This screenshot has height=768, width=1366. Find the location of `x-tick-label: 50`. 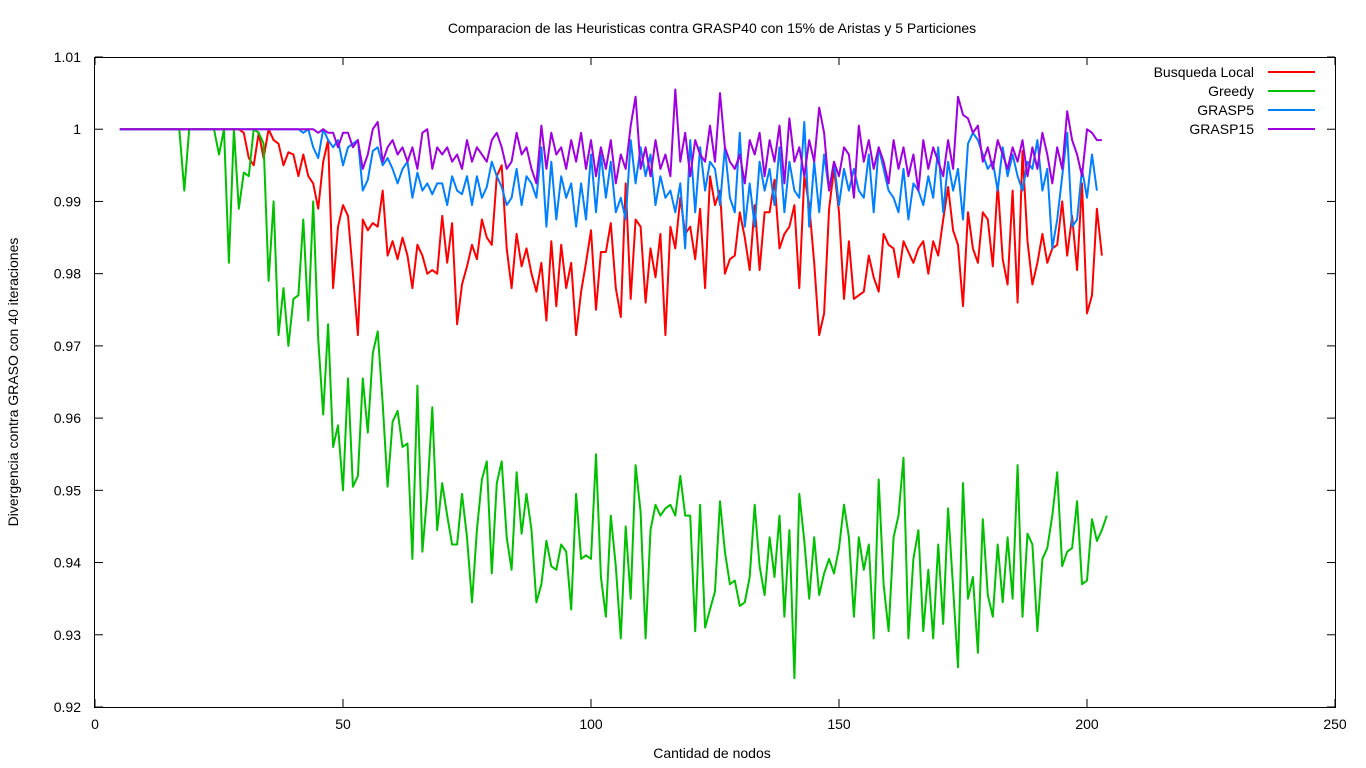

x-tick-label: 50 is located at coordinates (343, 724).